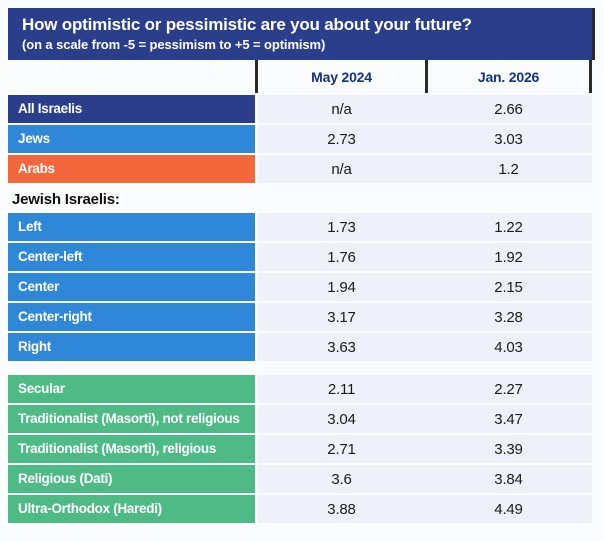  I want to click on row-values: 3.63 4.03, so click(425, 347).